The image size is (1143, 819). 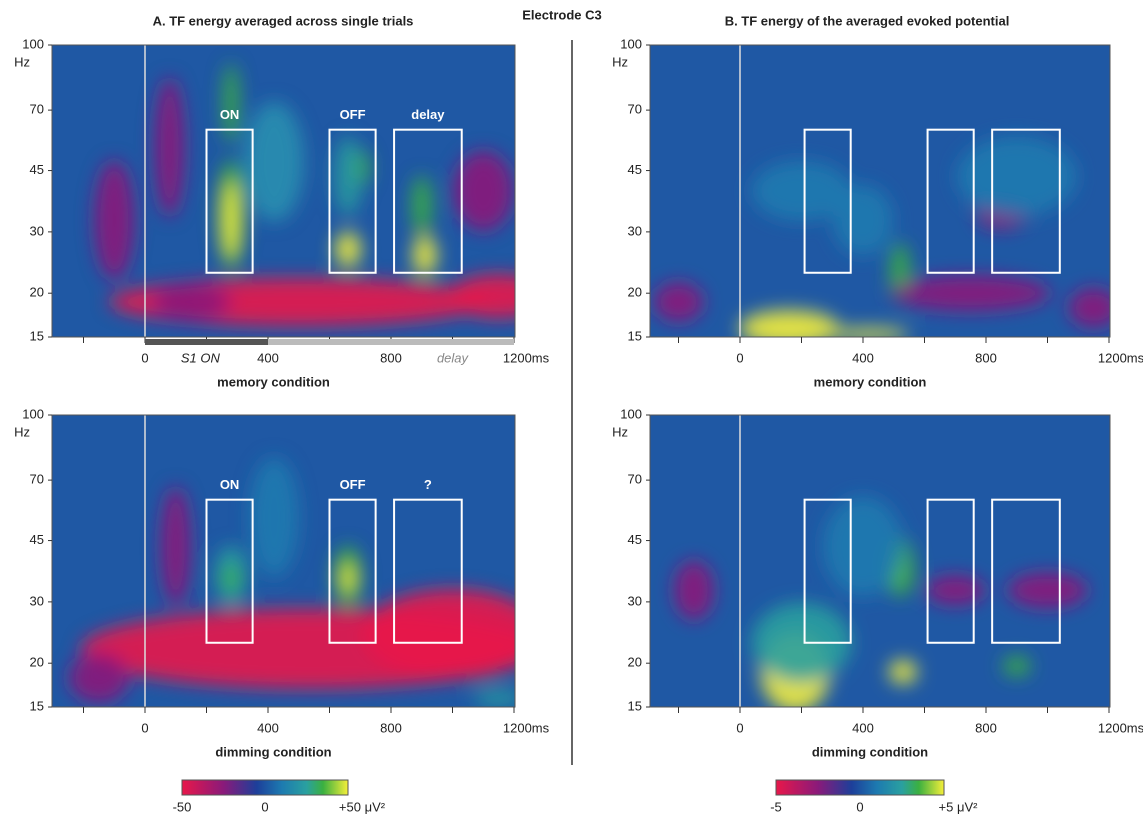 I want to click on colorbar-label: 0, so click(x=859, y=806).